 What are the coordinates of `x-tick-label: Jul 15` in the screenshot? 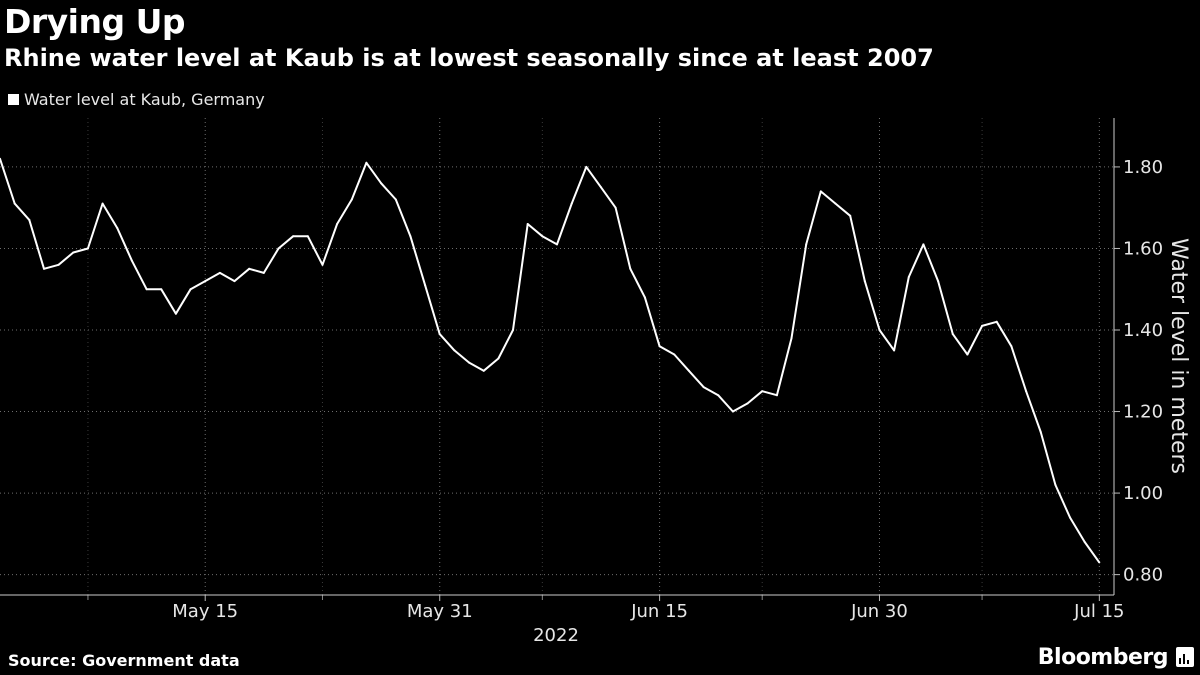 It's located at (1098, 611).